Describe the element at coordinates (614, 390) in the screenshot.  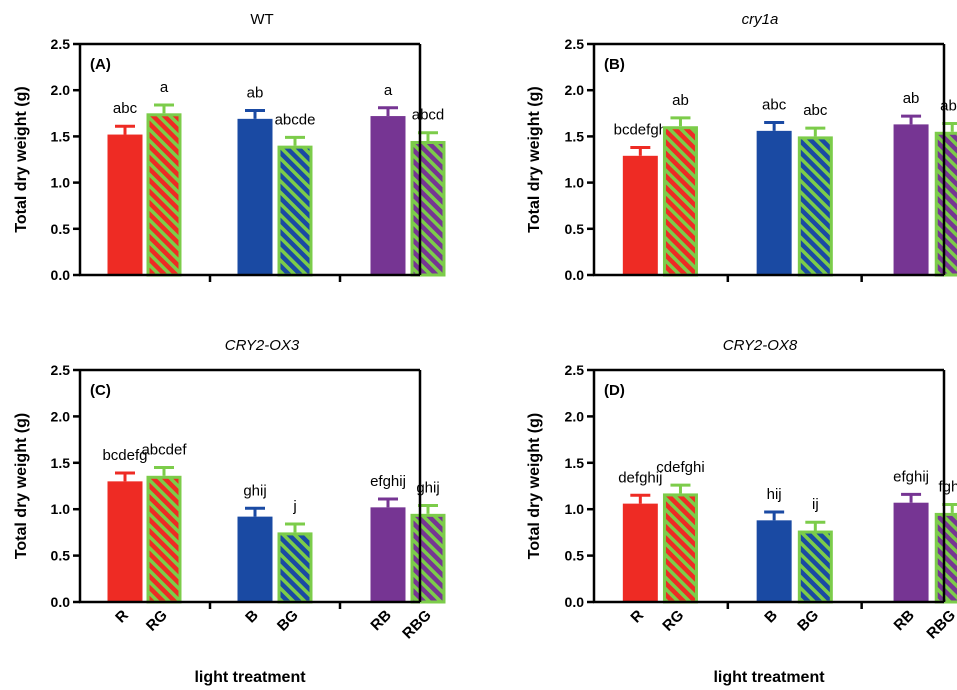
I see `panel-label: (D)` at that location.